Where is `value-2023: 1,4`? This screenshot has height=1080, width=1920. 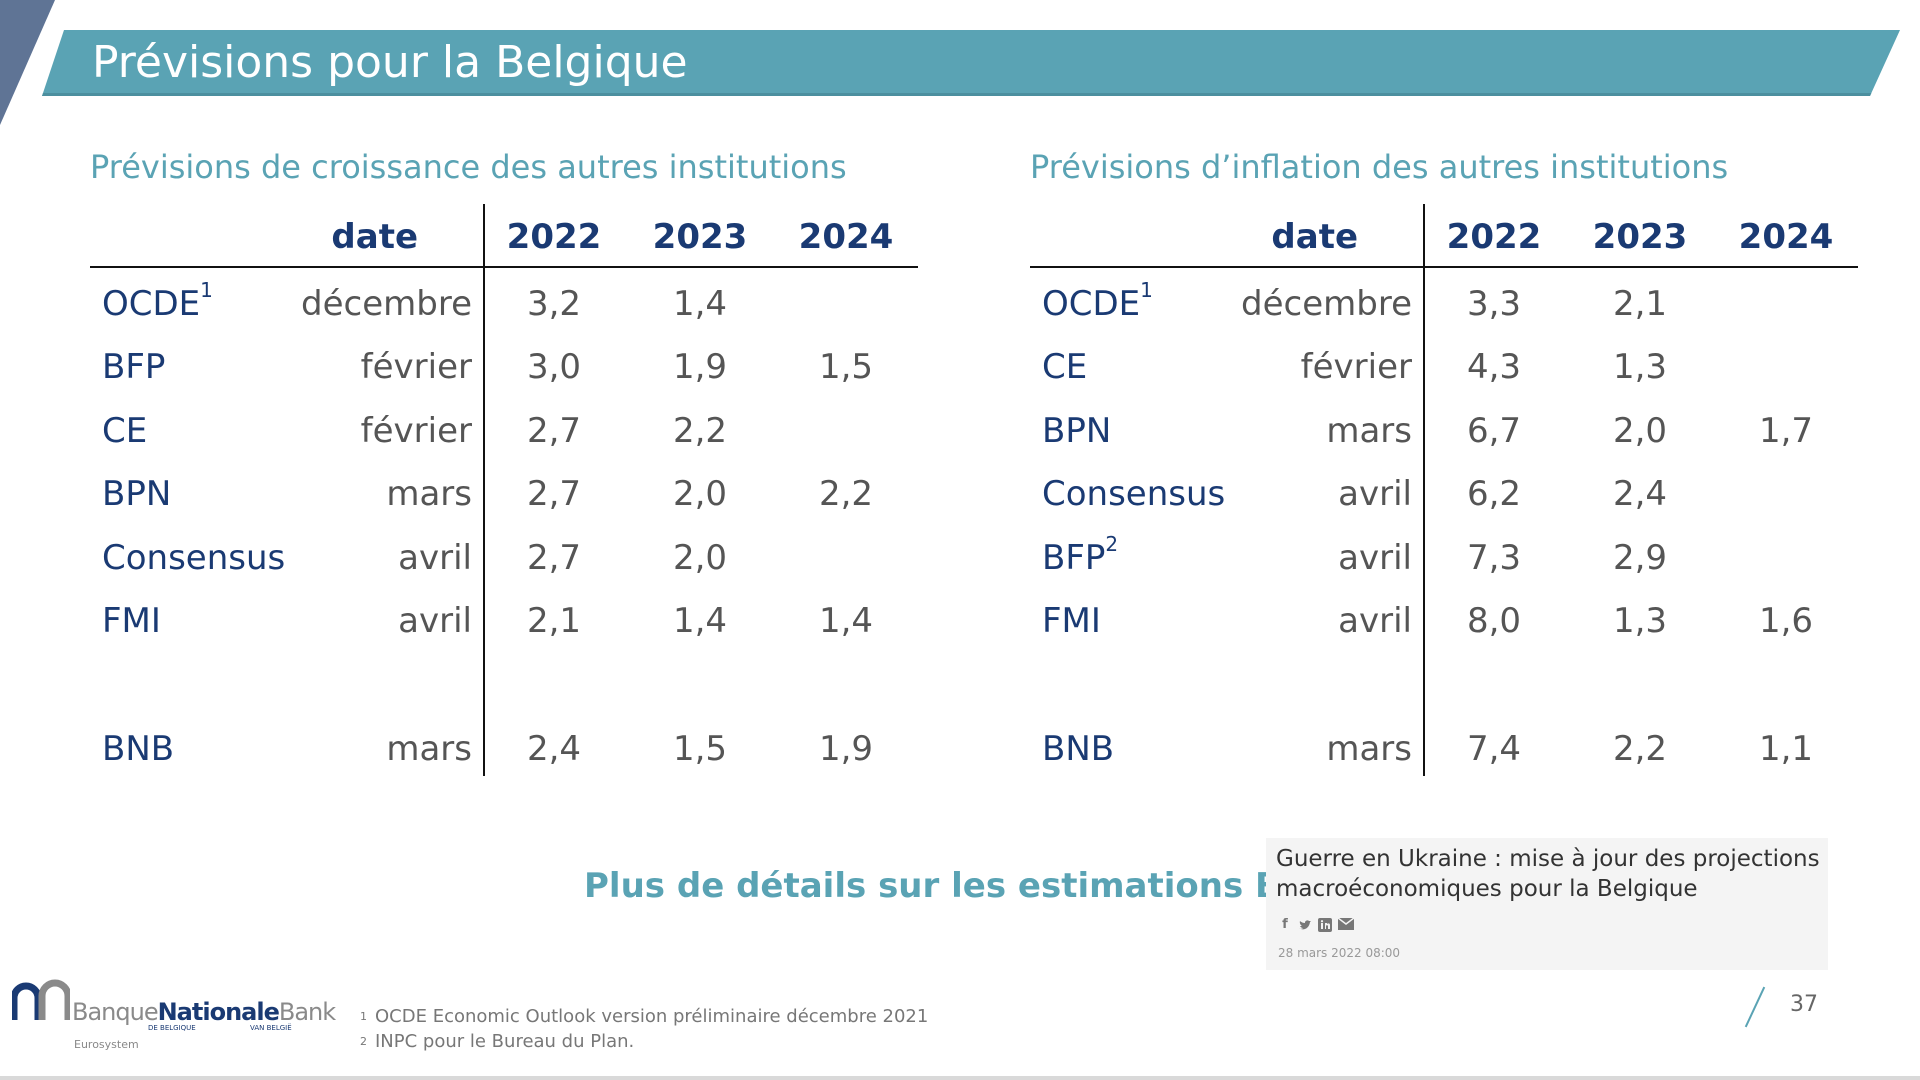 value-2023: 1,4 is located at coordinates (700, 621).